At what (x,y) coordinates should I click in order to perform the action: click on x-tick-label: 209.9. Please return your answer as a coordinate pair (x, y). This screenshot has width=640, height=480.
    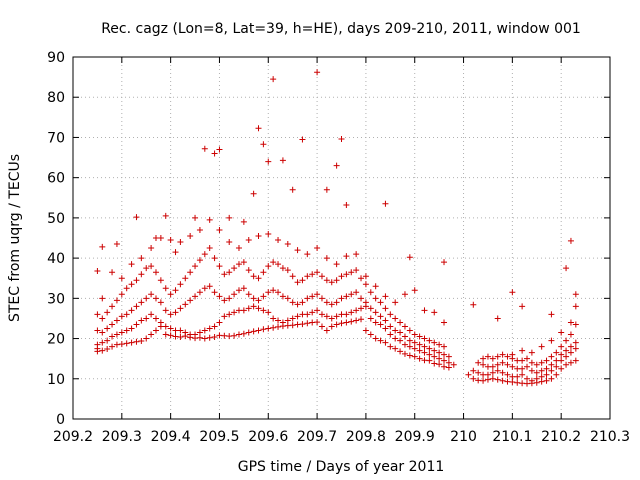
    Looking at the image, I should click on (415, 437).